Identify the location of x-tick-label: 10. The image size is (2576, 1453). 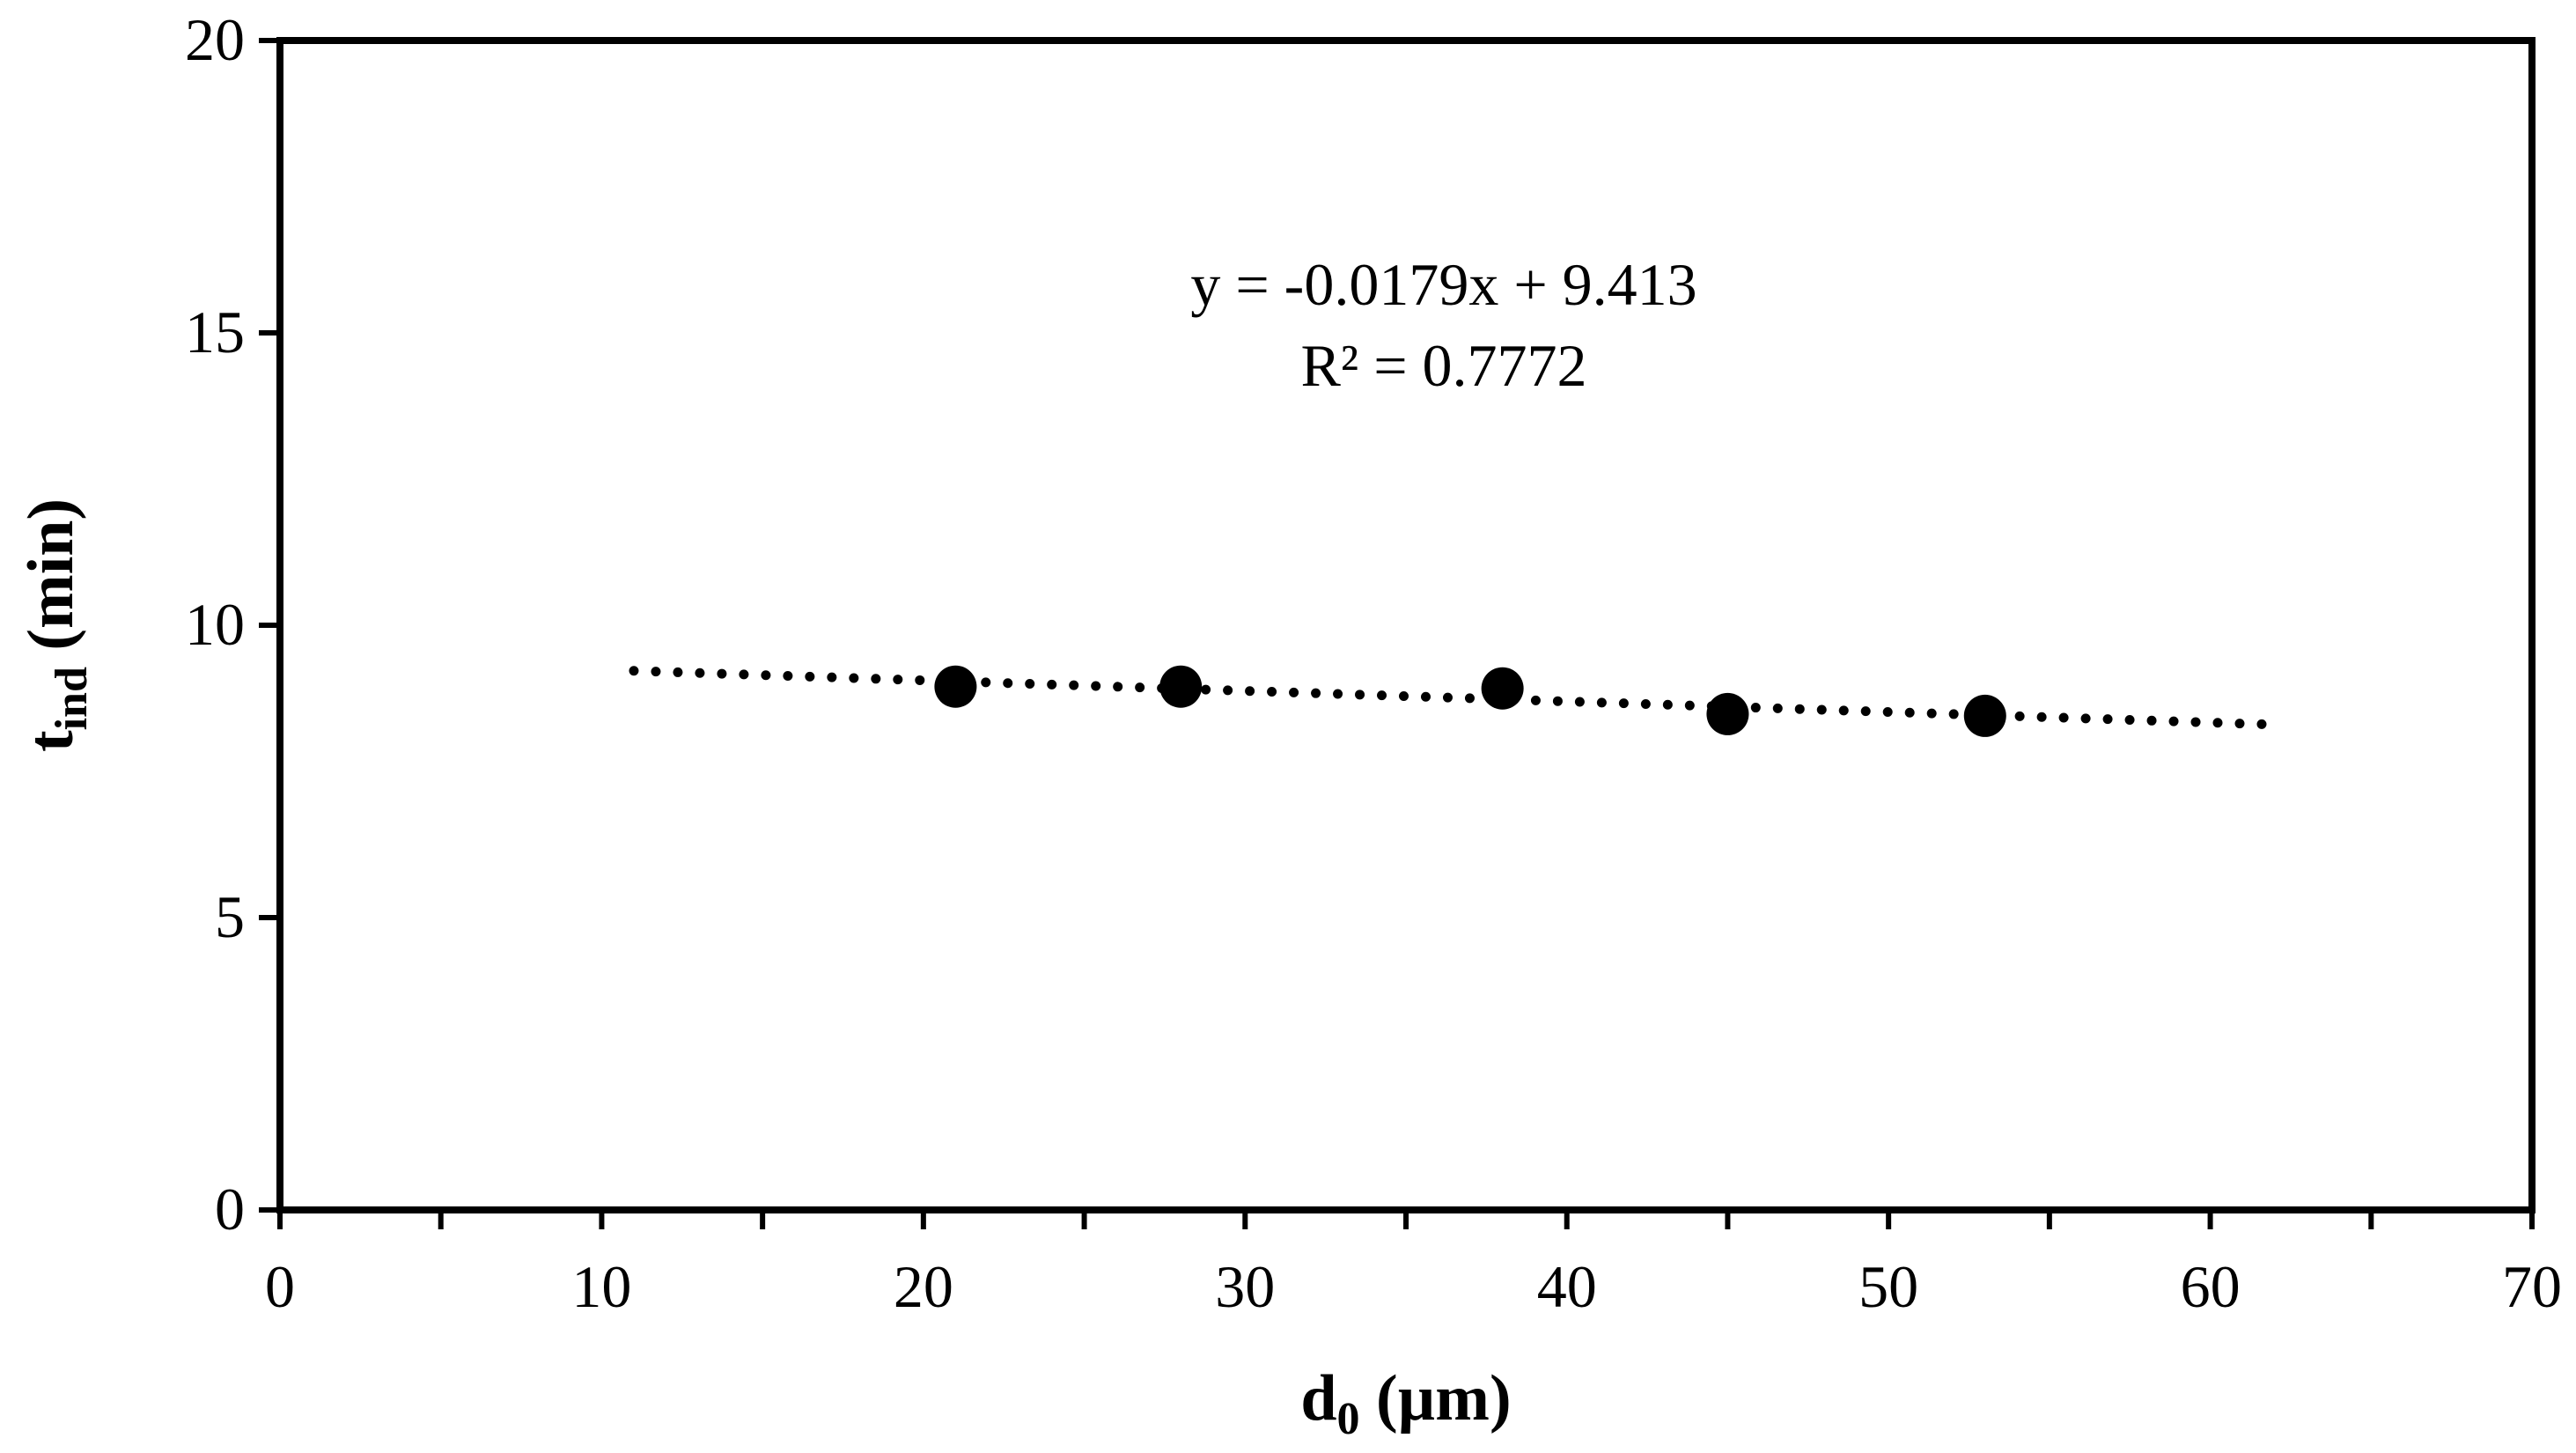
(601, 1286).